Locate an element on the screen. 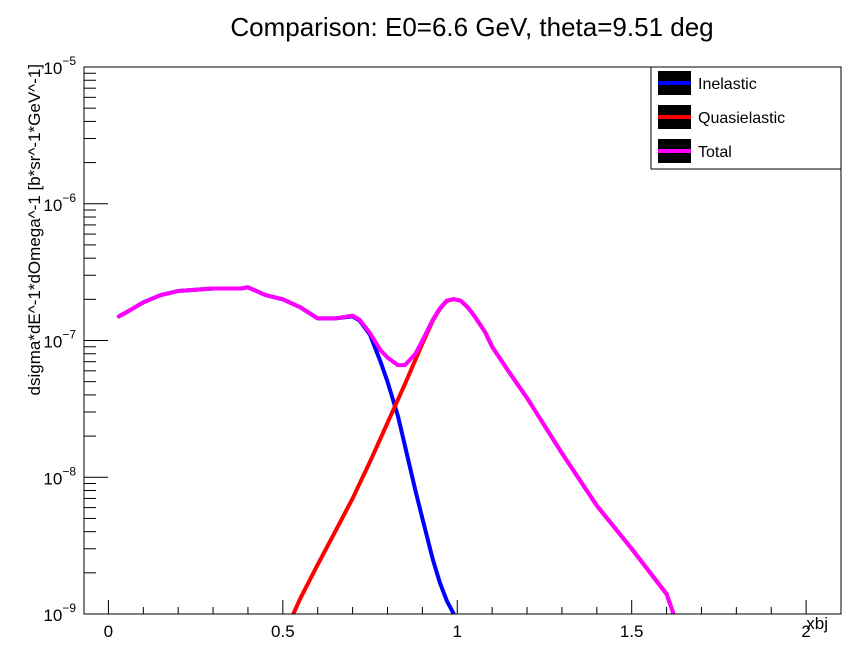 The height and width of the screenshot is (662, 851). legend: Inelastic Quasielastic Total is located at coordinates (746, 118).